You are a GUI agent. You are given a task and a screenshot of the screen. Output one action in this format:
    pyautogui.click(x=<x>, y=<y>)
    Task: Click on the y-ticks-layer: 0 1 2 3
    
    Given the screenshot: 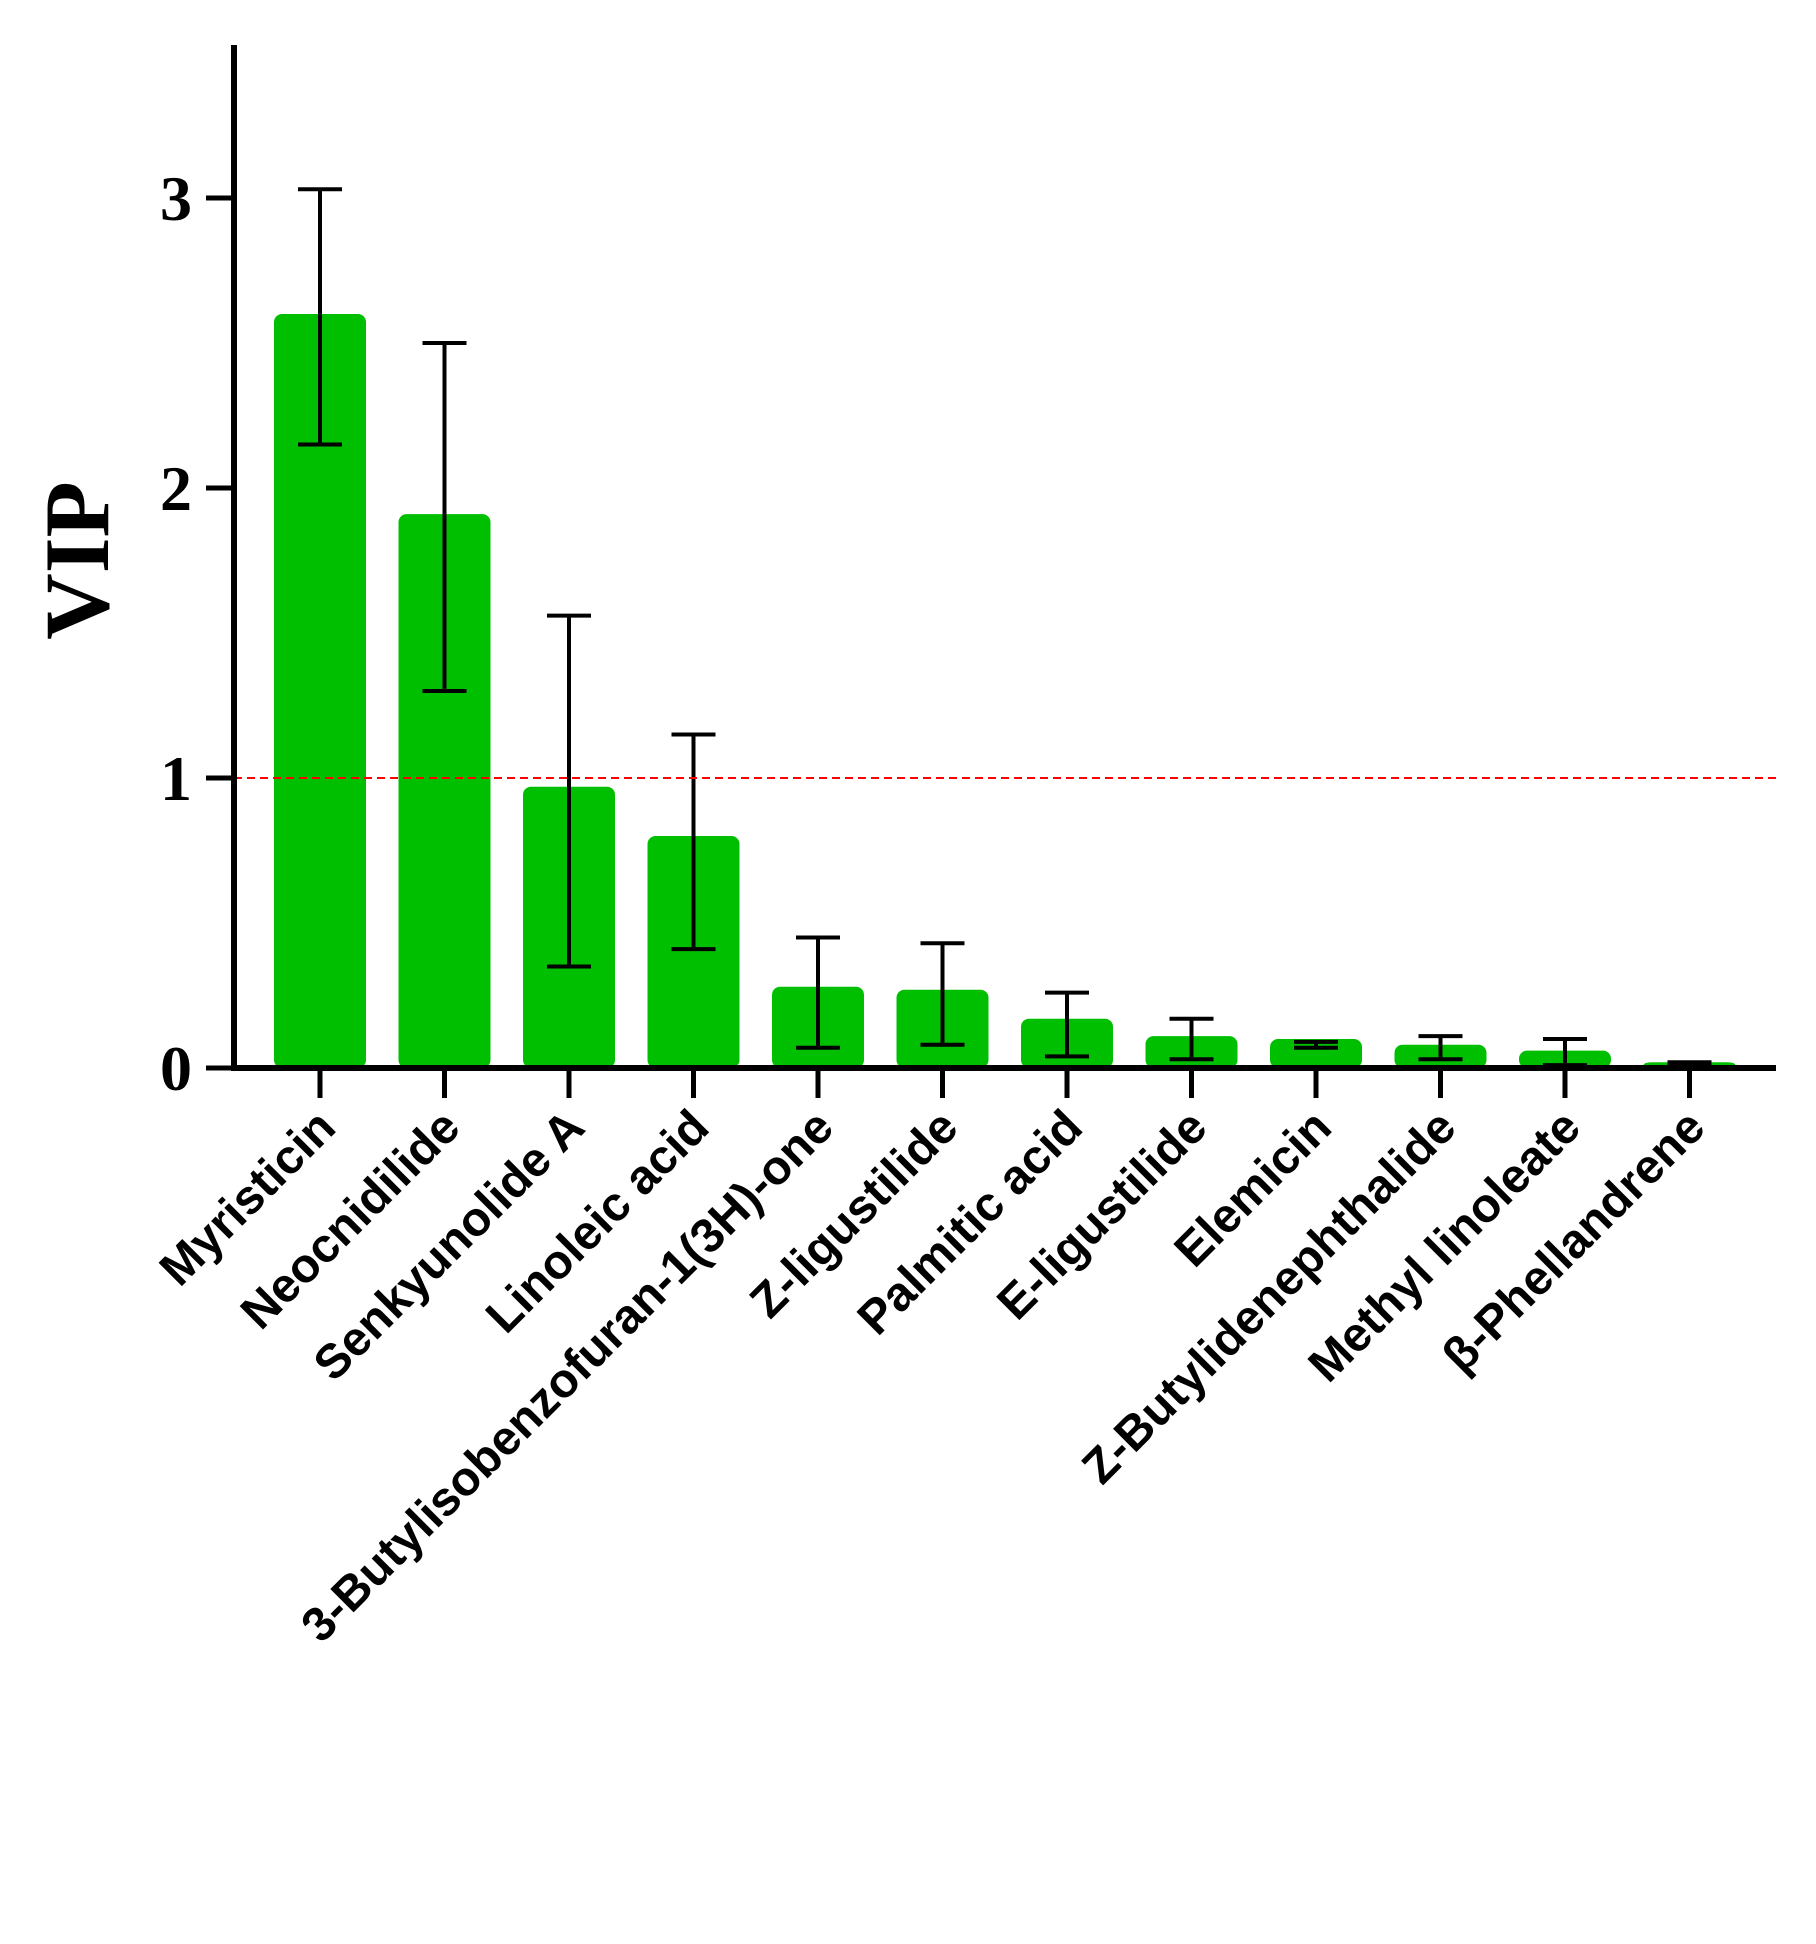 What is the action you would take?
    pyautogui.click(x=197, y=633)
    